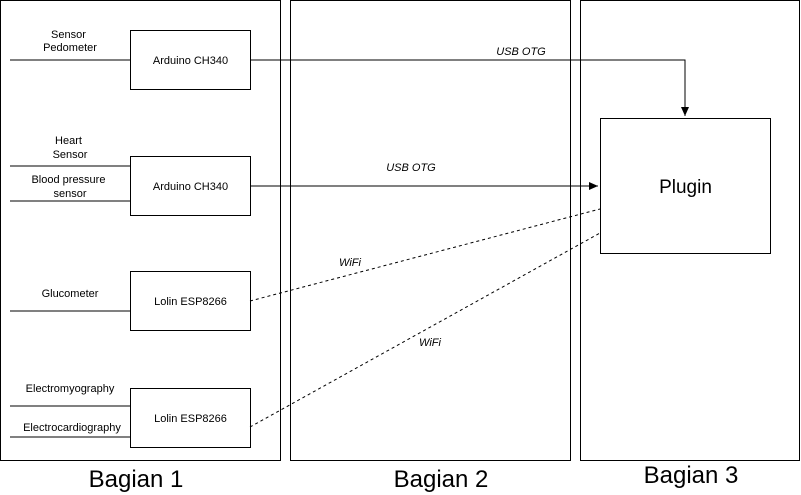 This screenshot has width=801, height=495. Describe the element at coordinates (70, 41) in the screenshot. I see `sensor-pedometer-label: Sensor Pedometer` at that location.